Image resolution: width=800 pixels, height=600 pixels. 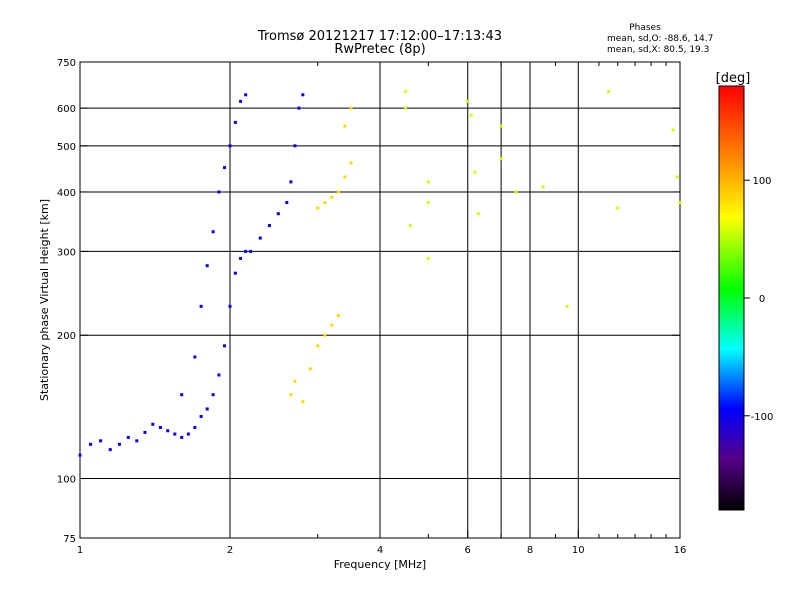 I want to click on stats-line-x: mean, sd,X: 80.5, 19.3, so click(x=658, y=50).